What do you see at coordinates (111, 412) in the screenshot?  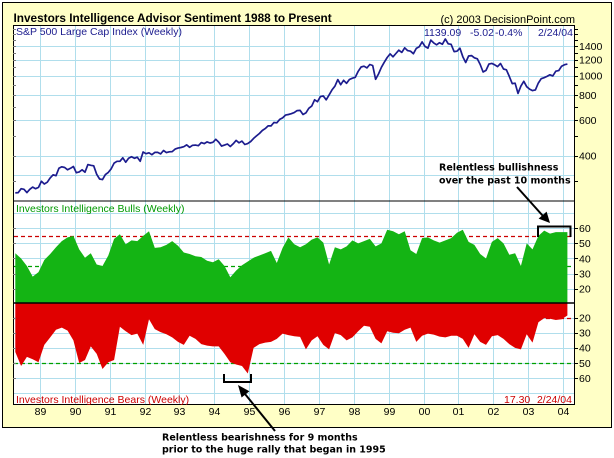 I see `x-tick-label: 91` at bounding box center [111, 412].